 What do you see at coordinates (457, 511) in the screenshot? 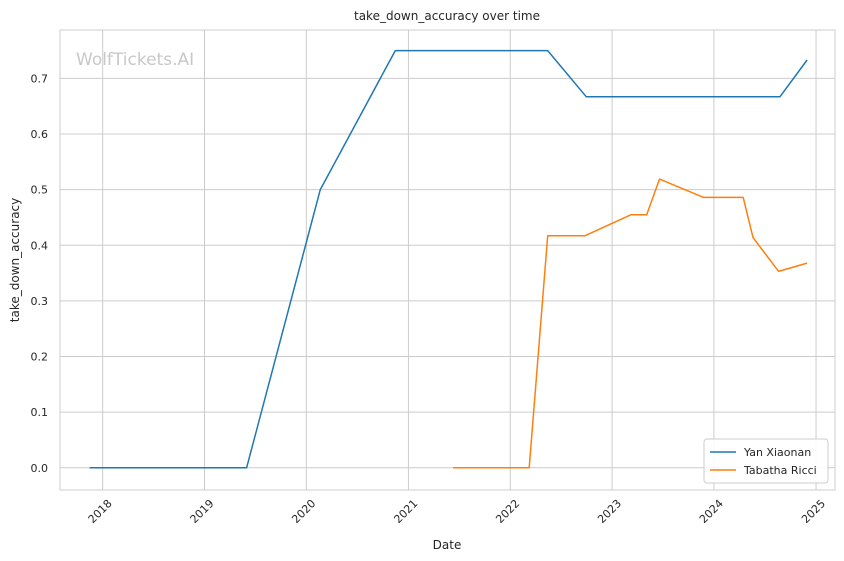
I see `x-axis-ticks: 2018 2019 2020 2021 2022 2023 2024 2025` at bounding box center [457, 511].